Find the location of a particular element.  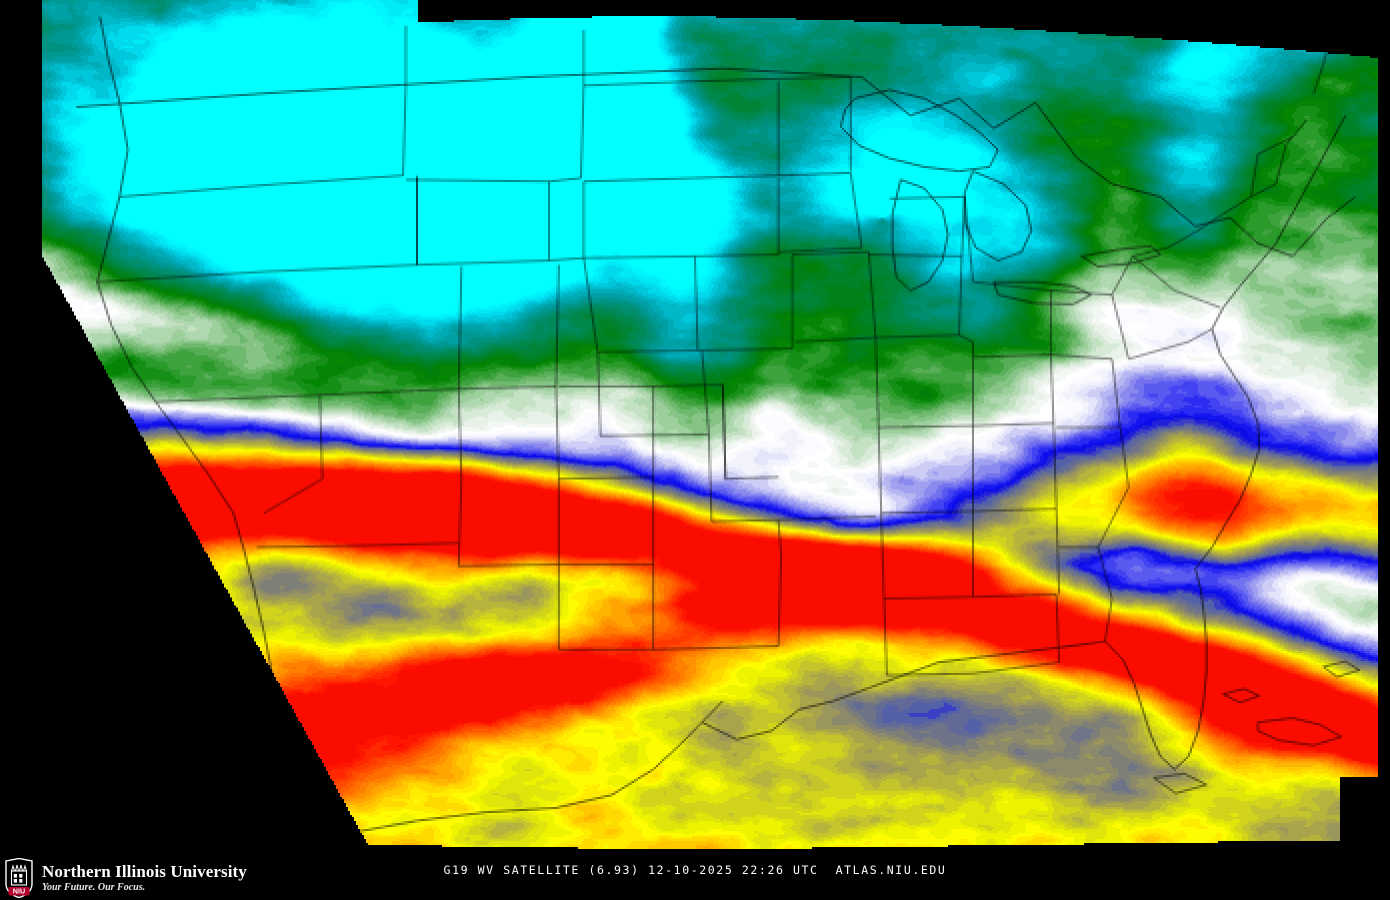

niu-shield-label: NIU is located at coordinates (19, 891).